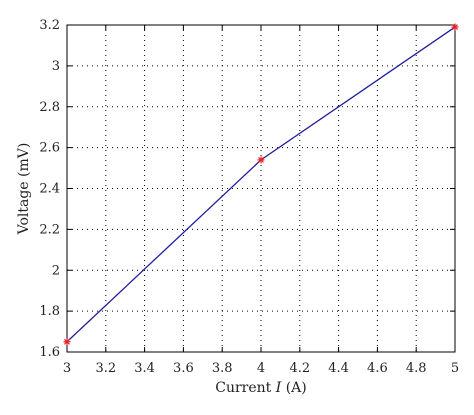  Describe the element at coordinates (49, 311) in the screenshot. I see `y-tick-label: 1.8` at that location.